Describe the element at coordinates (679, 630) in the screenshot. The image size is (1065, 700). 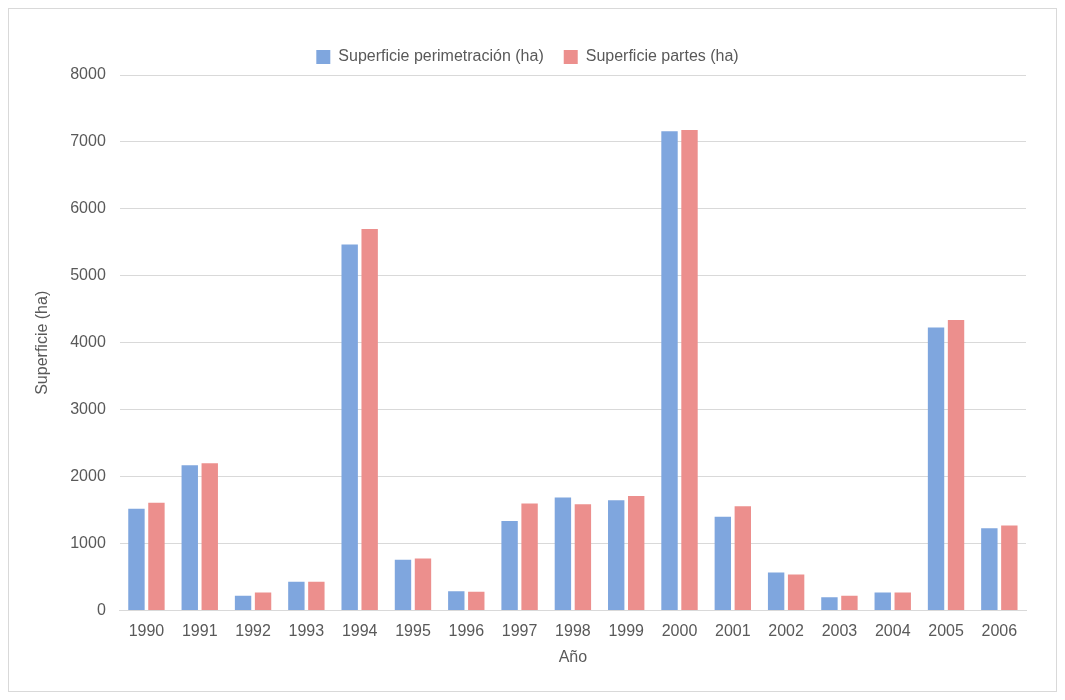
I see `x-tick-label: 2000` at that location.